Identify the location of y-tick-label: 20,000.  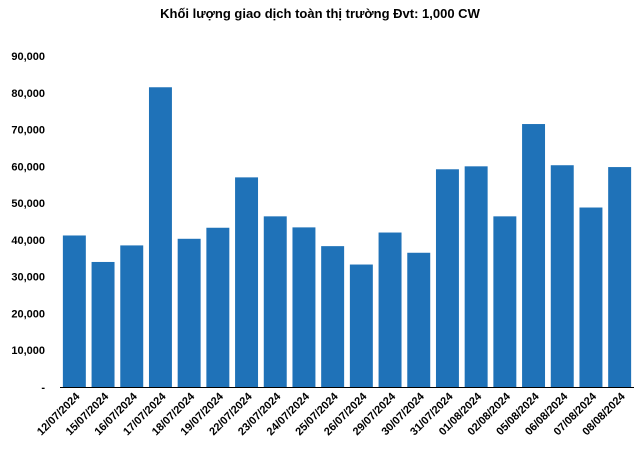
(28, 314).